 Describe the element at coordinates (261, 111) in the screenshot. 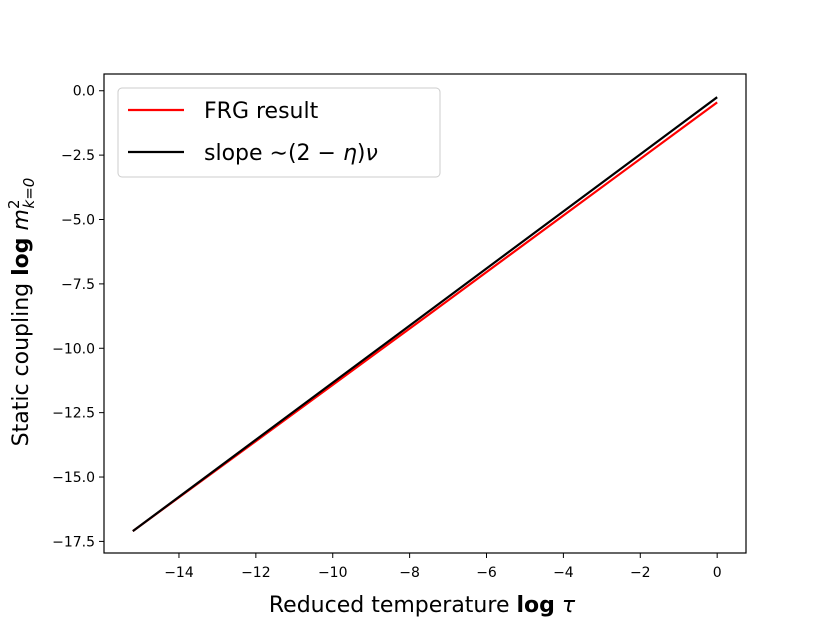

I see `legend-label-frg: FRG result` at that location.